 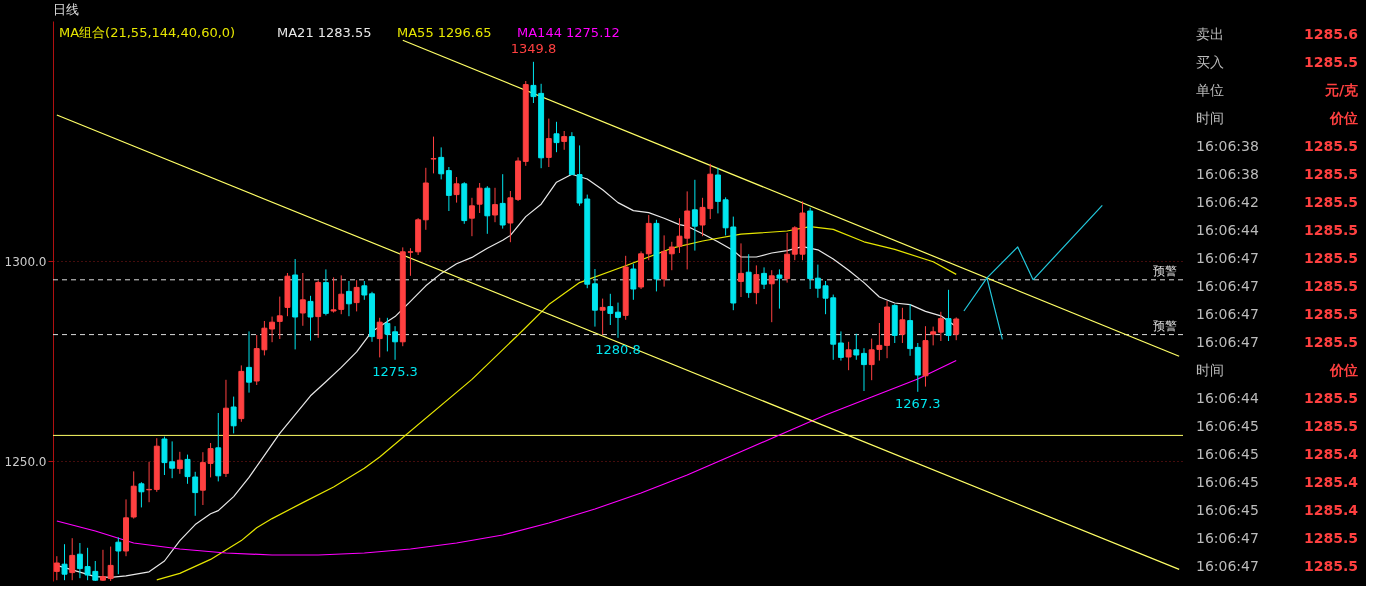 I want to click on y-tick-label: 1250.0, so click(x=25, y=461).